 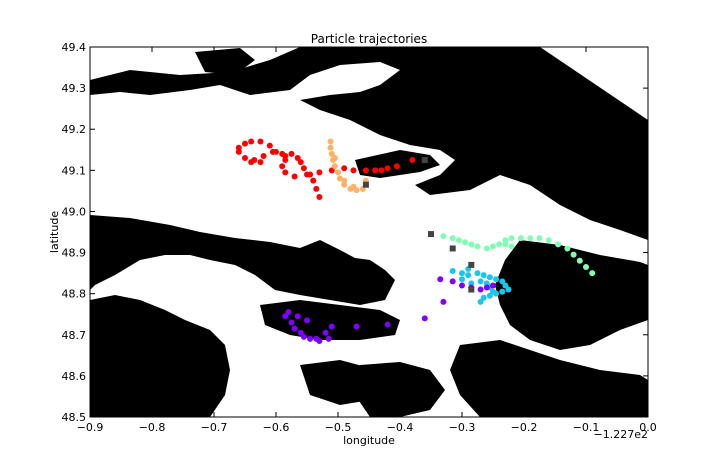 I want to click on x-tick-label: 0.0, so click(x=648, y=427).